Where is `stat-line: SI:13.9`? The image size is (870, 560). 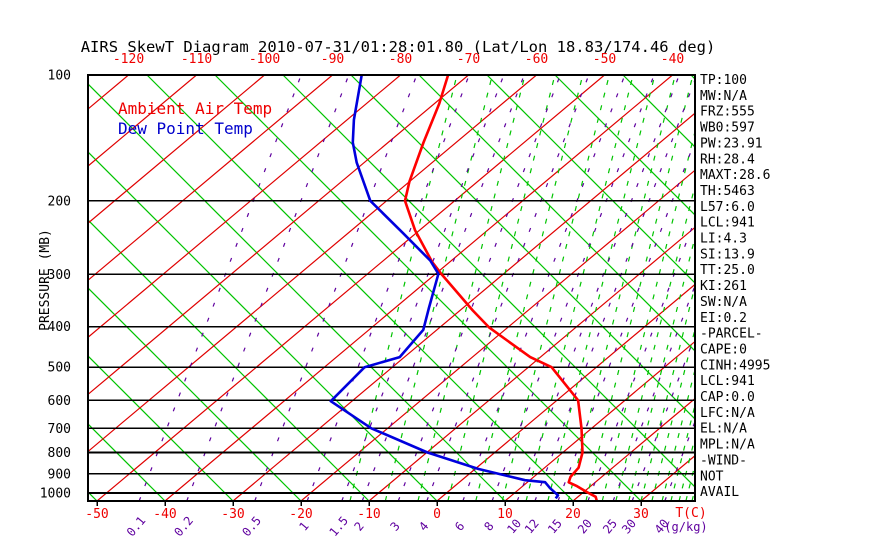
stat-line: SI:13.9 is located at coordinates (727, 254).